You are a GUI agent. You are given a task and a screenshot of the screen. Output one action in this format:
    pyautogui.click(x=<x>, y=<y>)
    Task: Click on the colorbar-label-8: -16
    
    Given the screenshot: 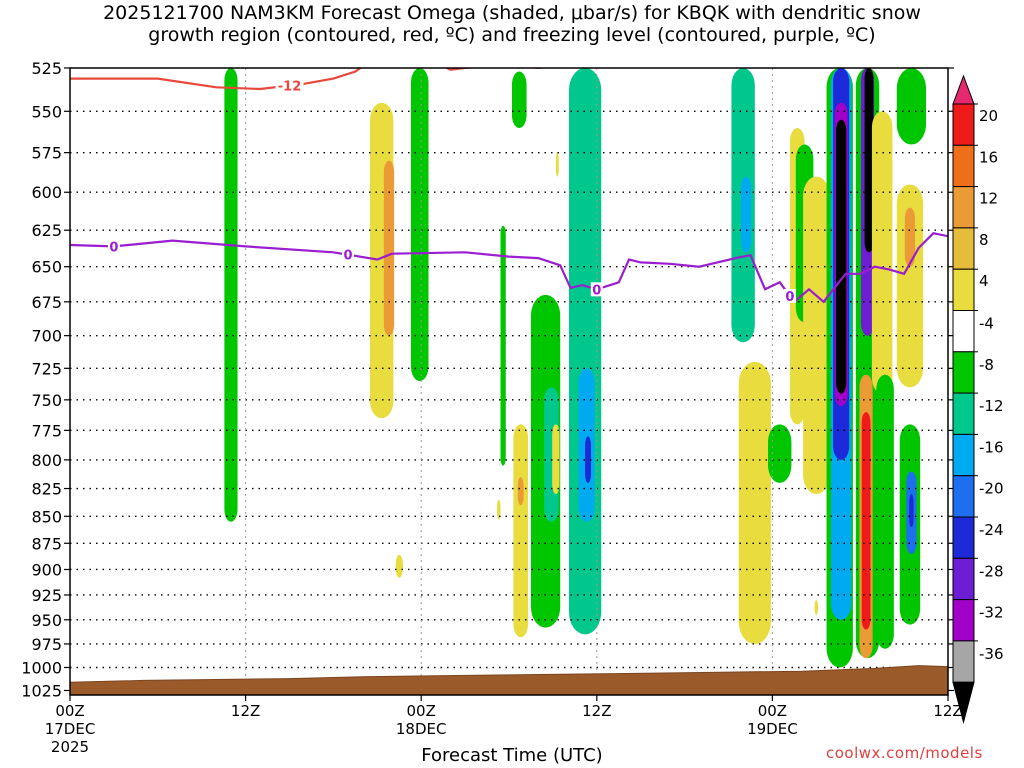 What is the action you would take?
    pyautogui.click(x=991, y=447)
    